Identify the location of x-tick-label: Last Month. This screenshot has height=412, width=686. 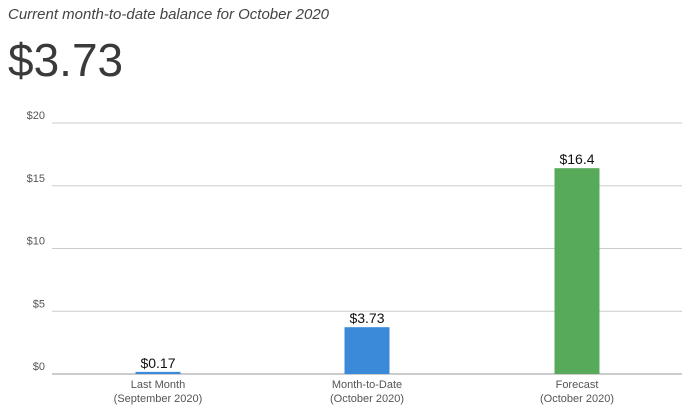
(158, 385).